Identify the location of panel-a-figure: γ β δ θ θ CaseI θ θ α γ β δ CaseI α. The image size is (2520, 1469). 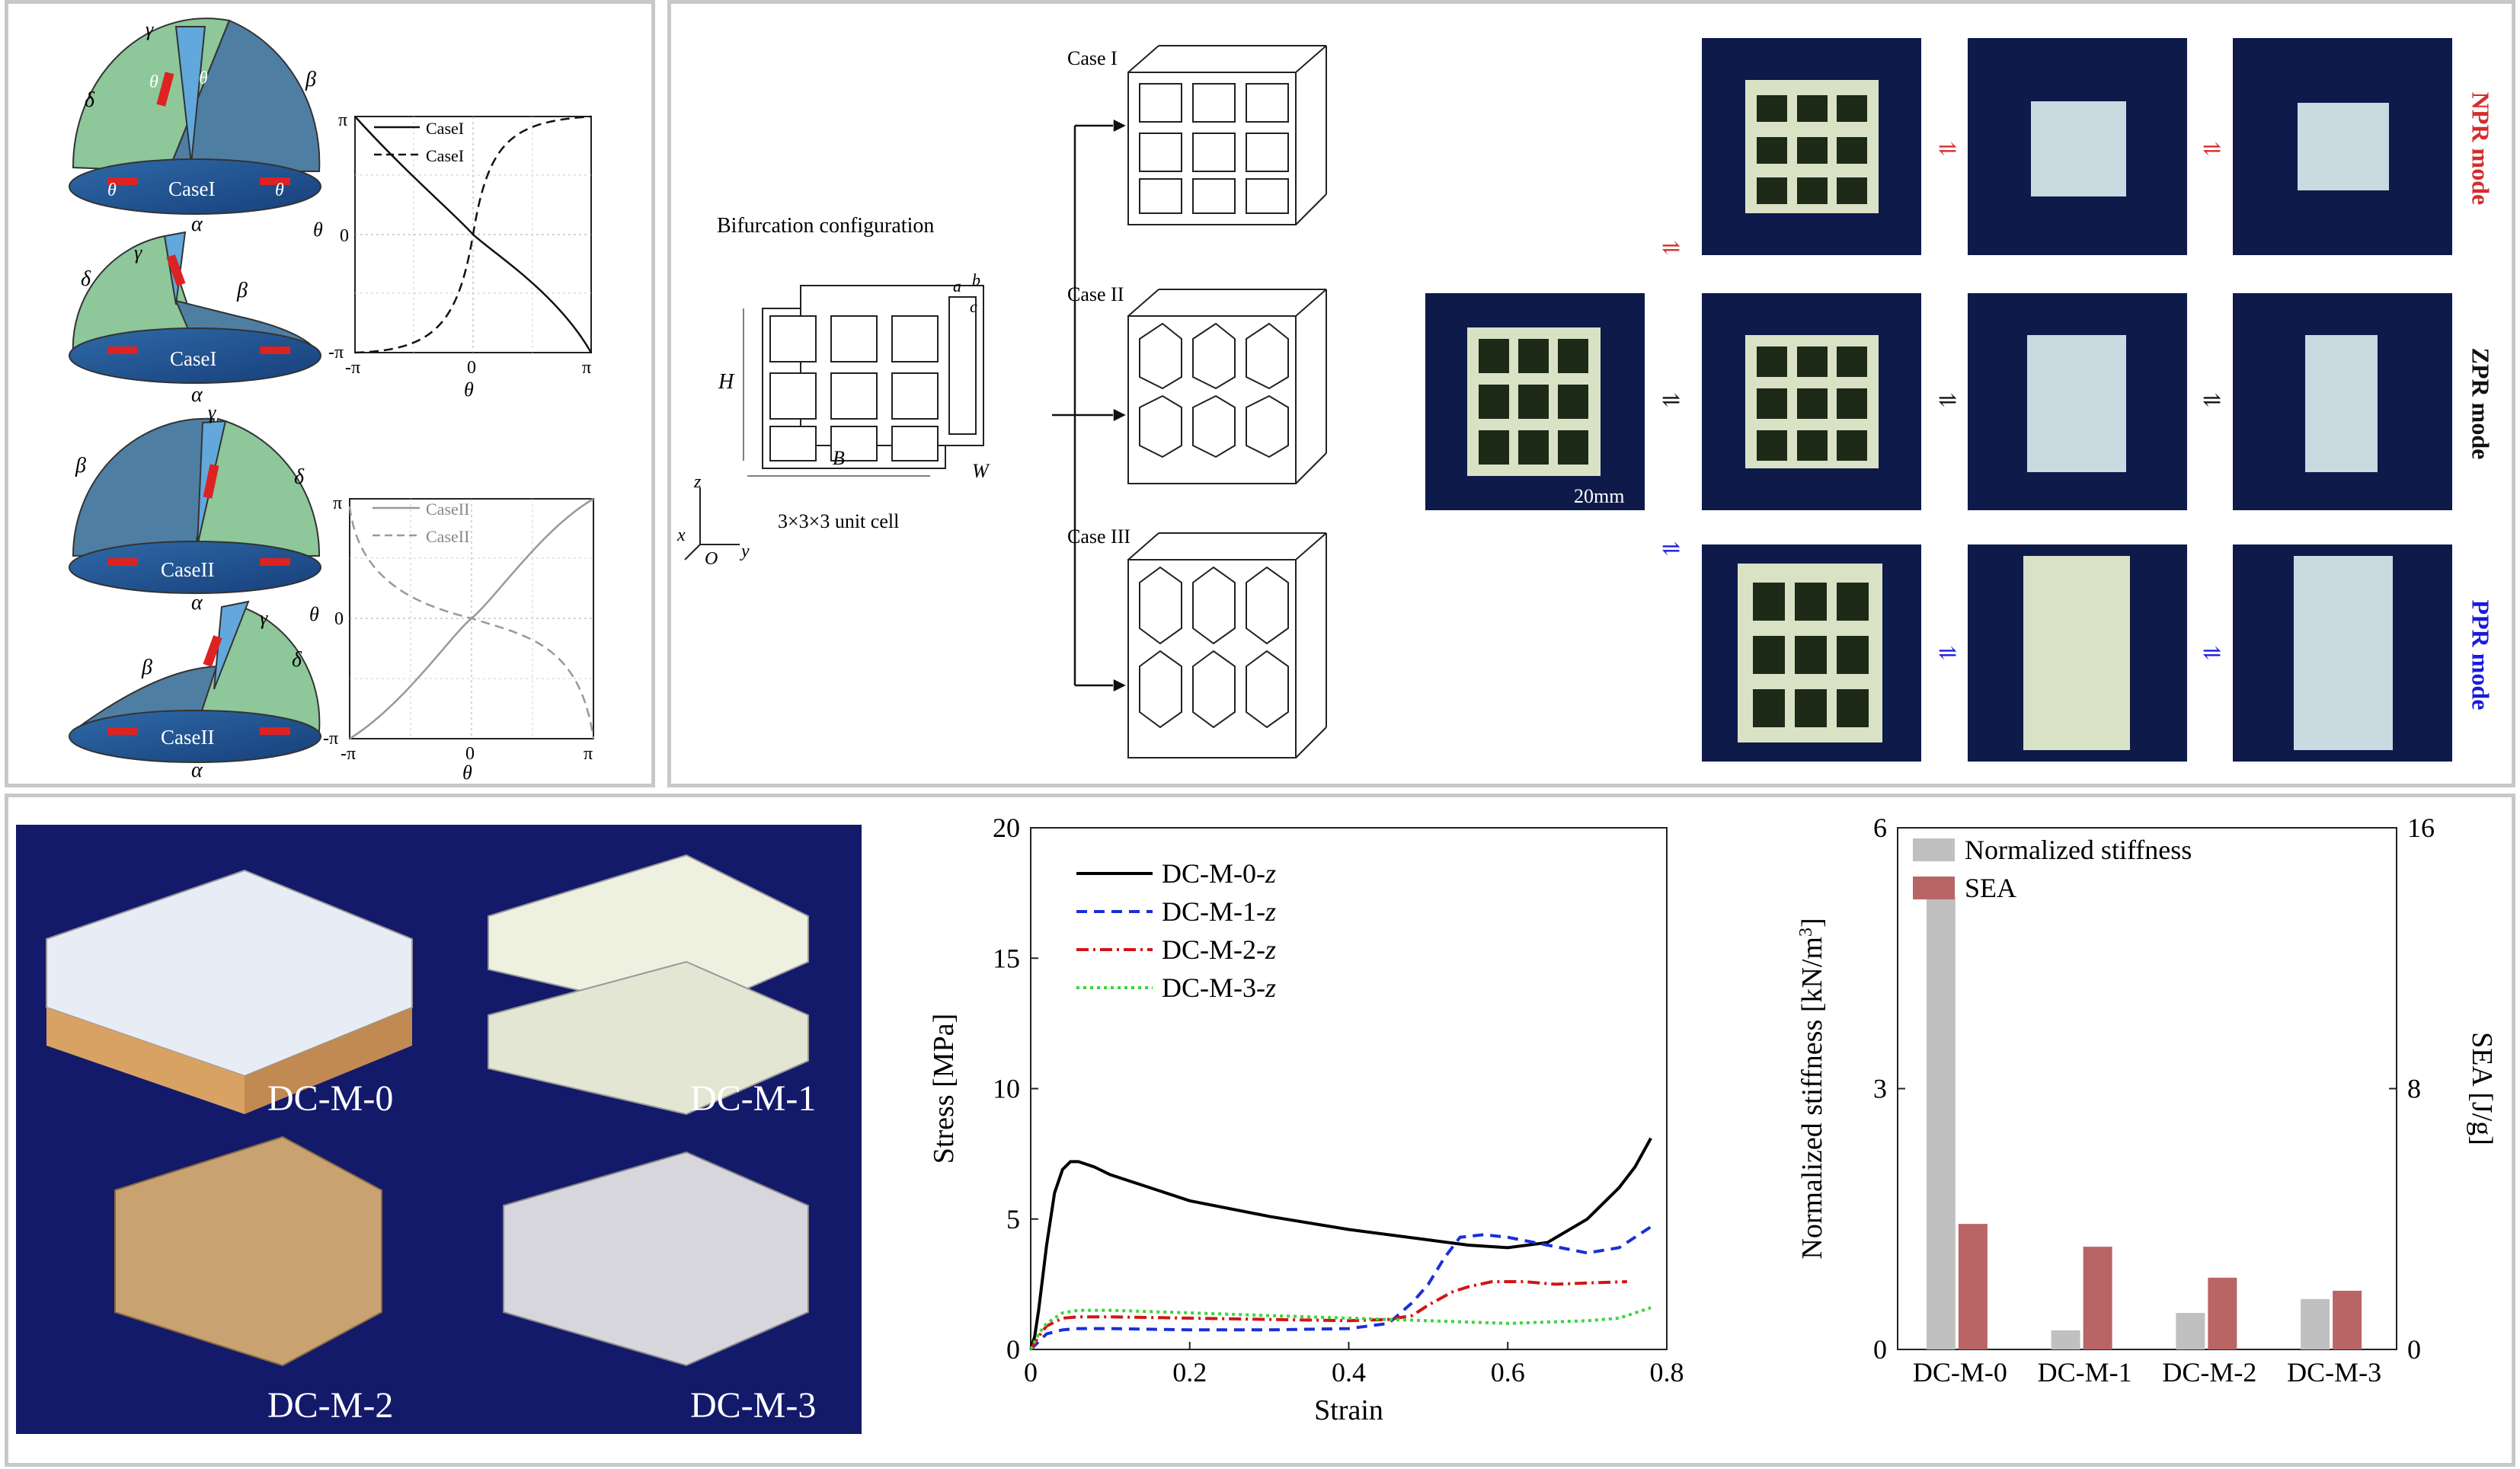
(332, 401).